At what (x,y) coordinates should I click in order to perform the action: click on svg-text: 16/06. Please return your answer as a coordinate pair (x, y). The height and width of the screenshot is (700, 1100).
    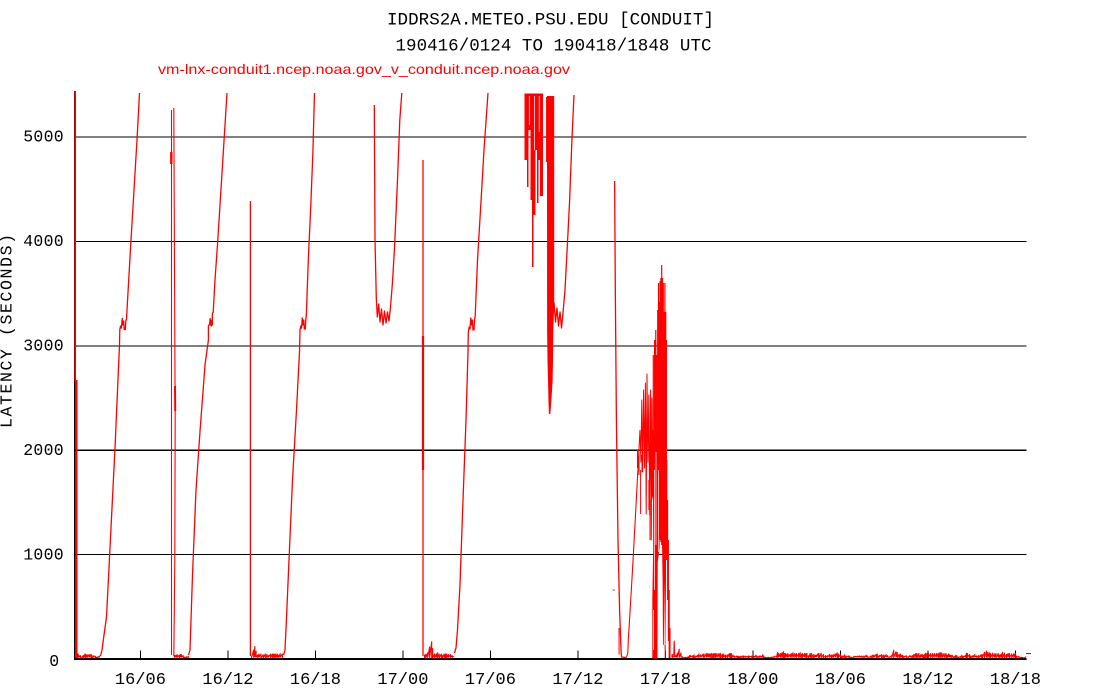
    Looking at the image, I should click on (140, 680).